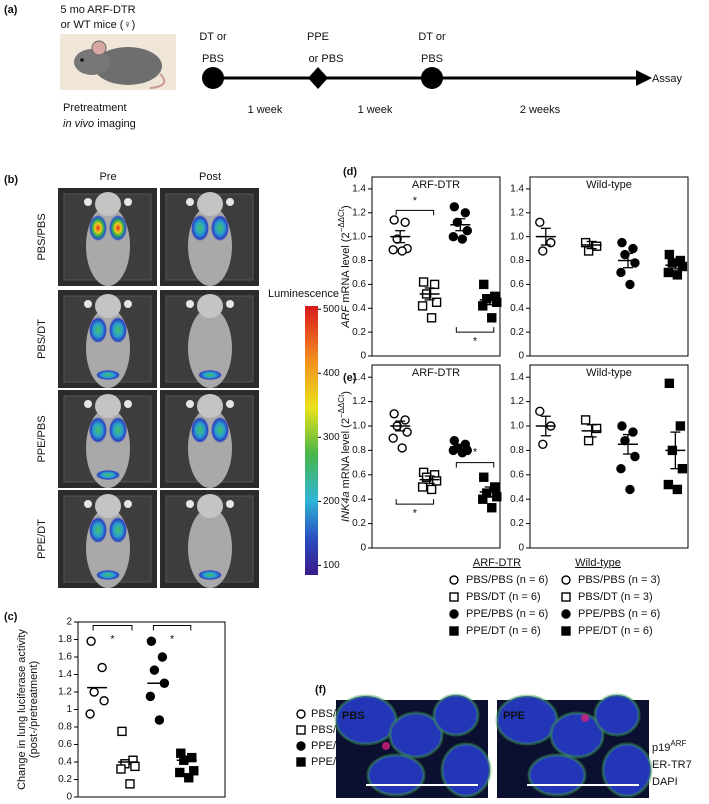  What do you see at coordinates (42, 539) in the screenshot?
I see `row-label: PPE/DT` at bounding box center [42, 539].